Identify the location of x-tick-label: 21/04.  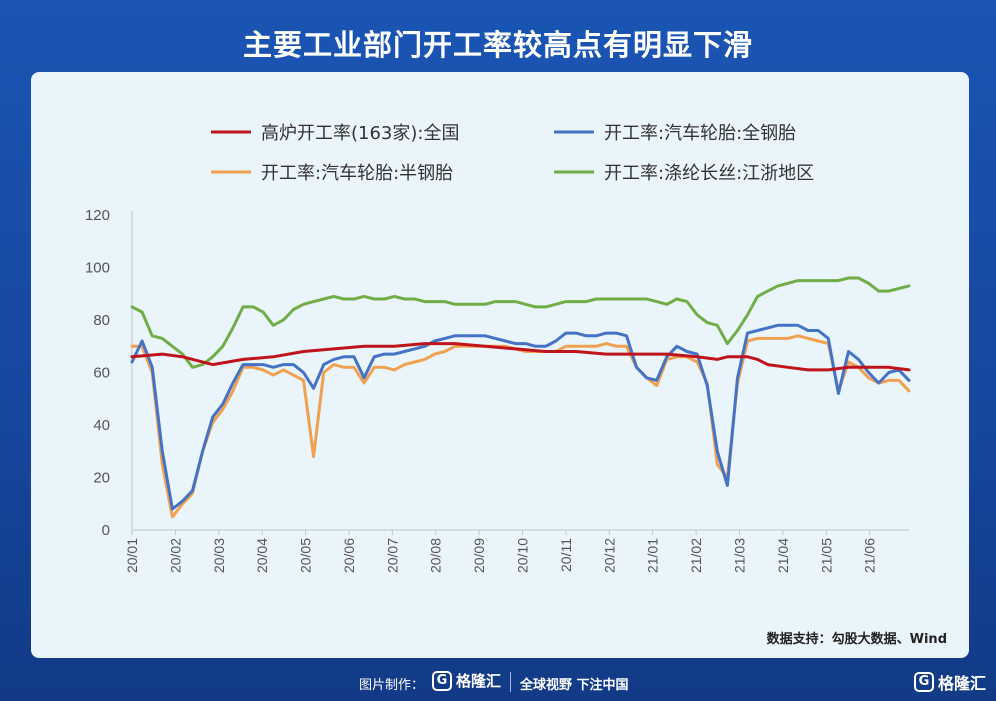
(783, 555).